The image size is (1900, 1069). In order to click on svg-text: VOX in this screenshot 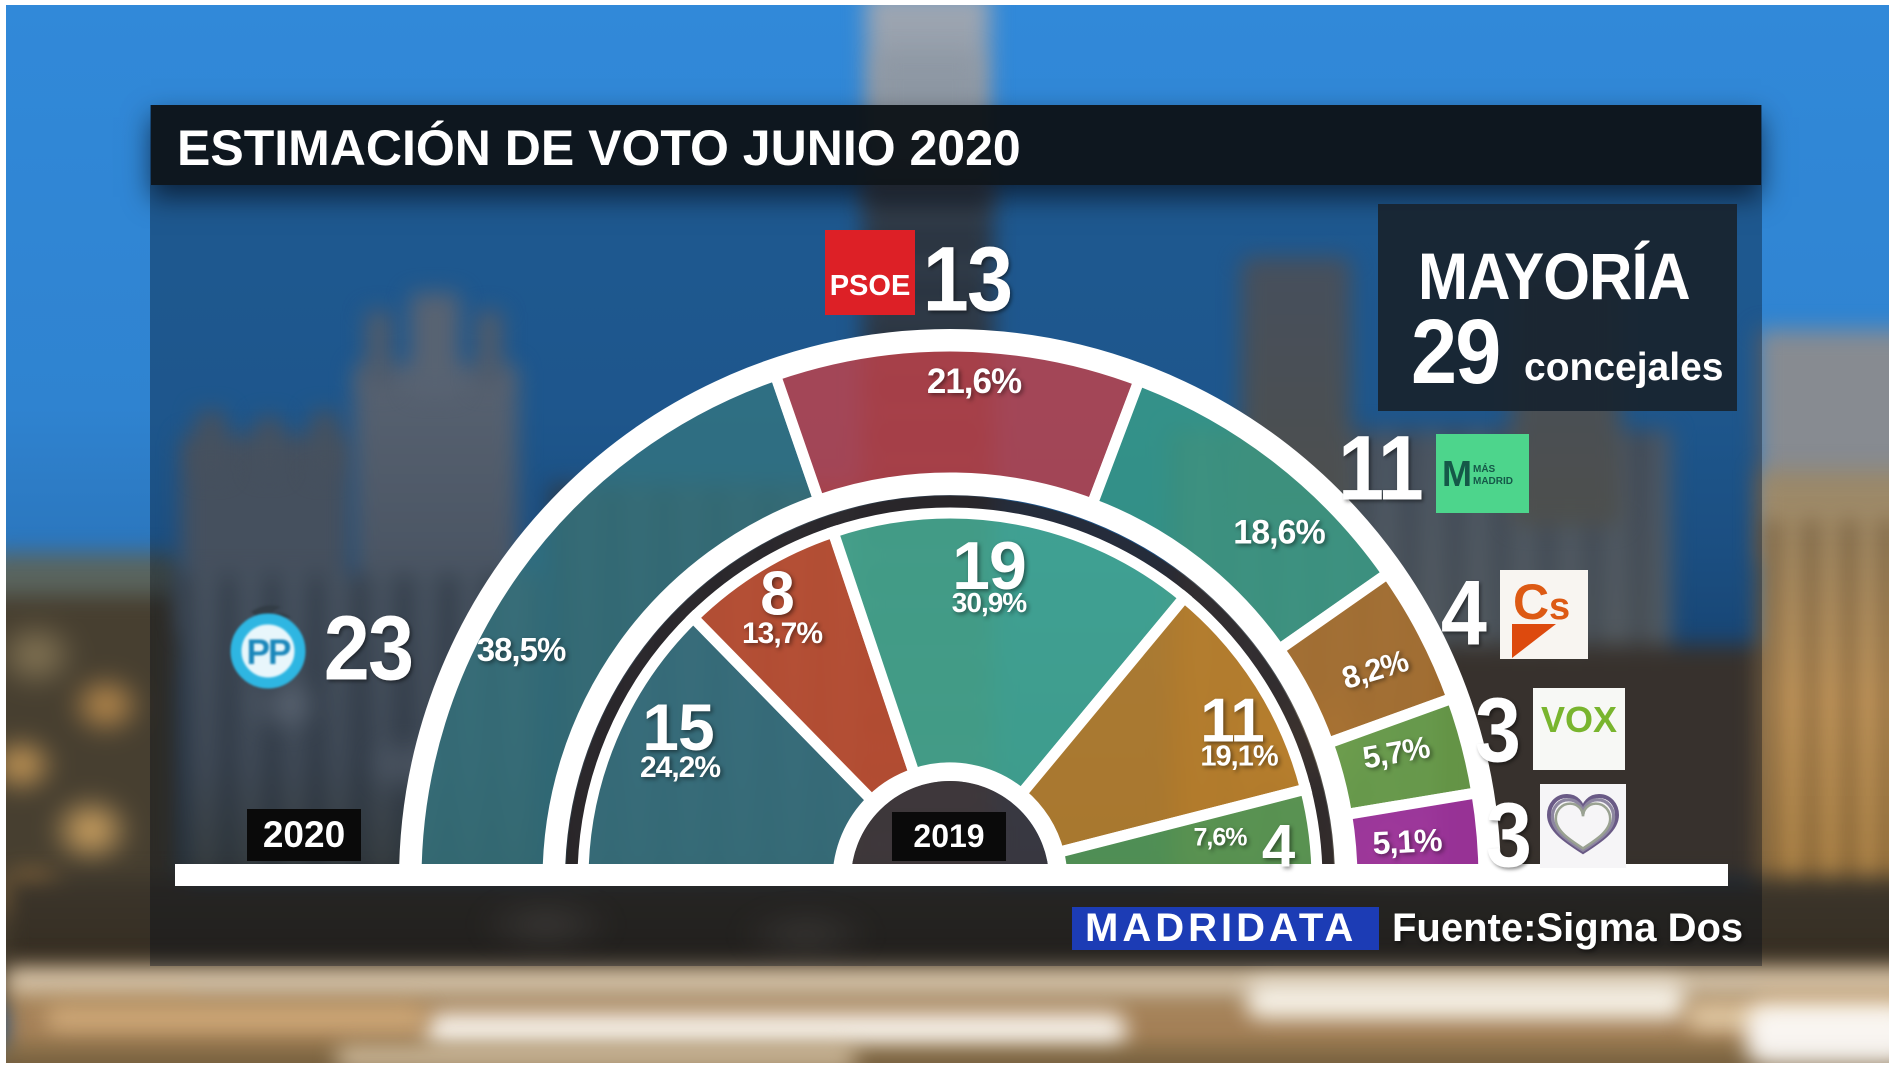, I will do `click(1579, 719)`.